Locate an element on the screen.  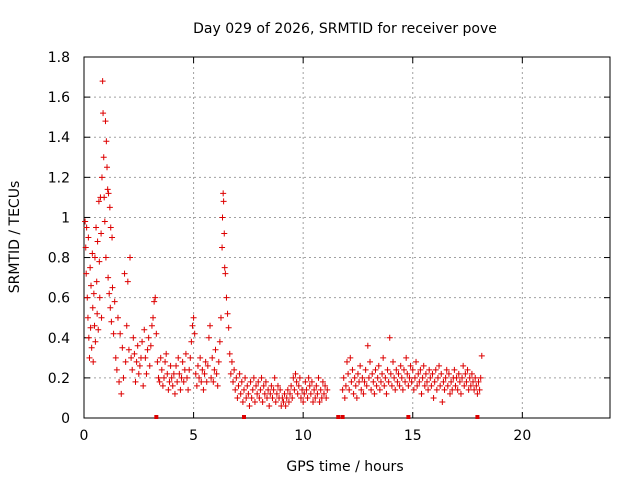
x-axis-title: GPS time / hours is located at coordinates (344, 467).